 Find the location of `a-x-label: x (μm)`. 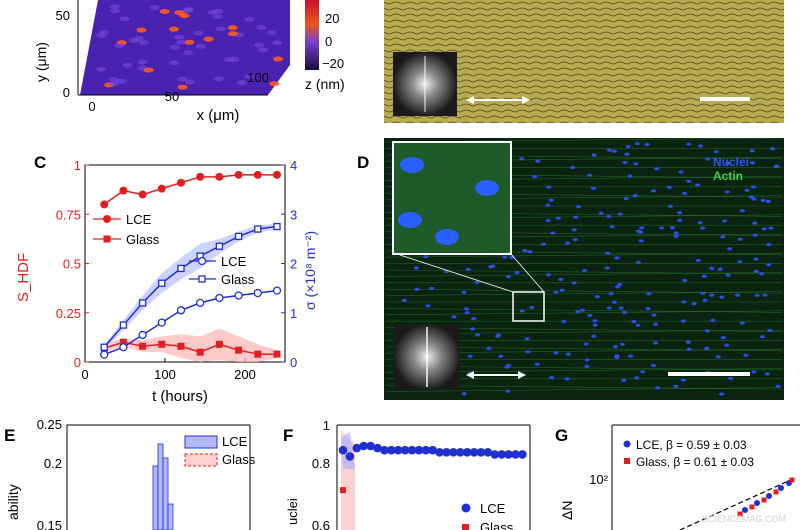

a-x-label: x (μm) is located at coordinates (218, 115).